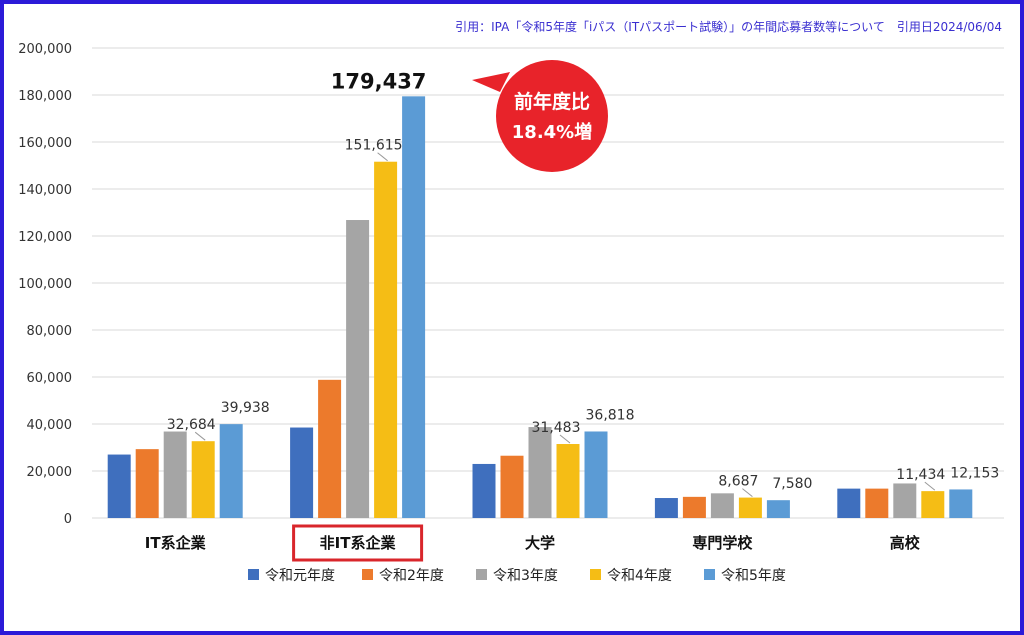 The width and height of the screenshot is (1024, 635). What do you see at coordinates (974, 473) in the screenshot?
I see `data-label: 12,153` at bounding box center [974, 473].